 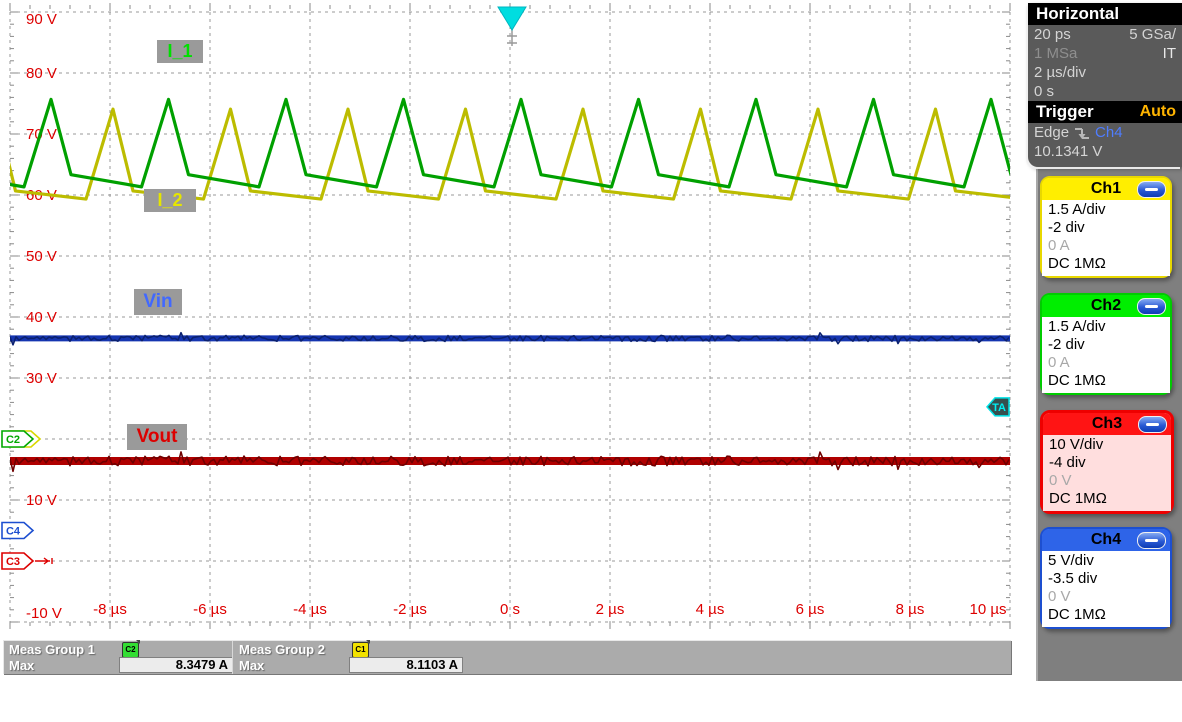 What do you see at coordinates (510, 609) in the screenshot?
I see `x-axis-tick-label: 0 s` at bounding box center [510, 609].